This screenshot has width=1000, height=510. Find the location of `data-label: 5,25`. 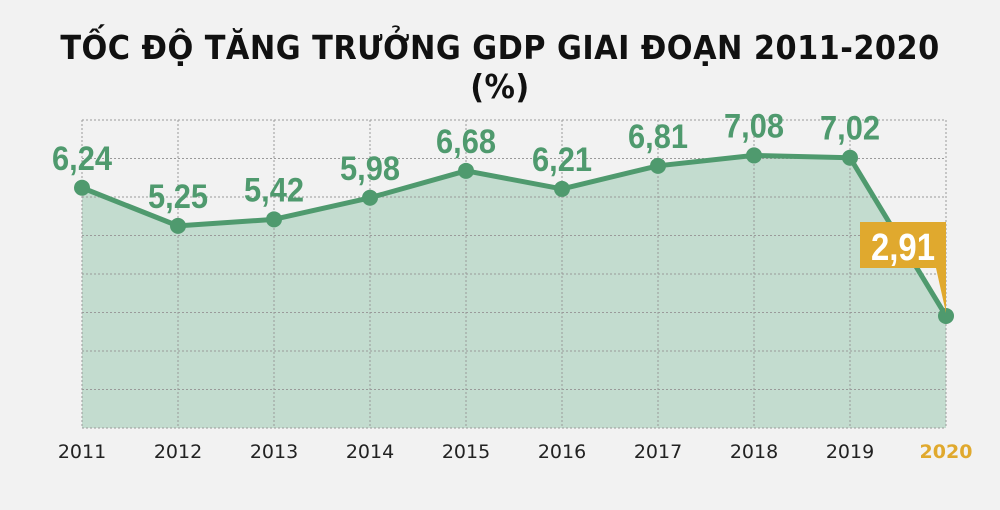

data-label: 5,25 is located at coordinates (178, 197).